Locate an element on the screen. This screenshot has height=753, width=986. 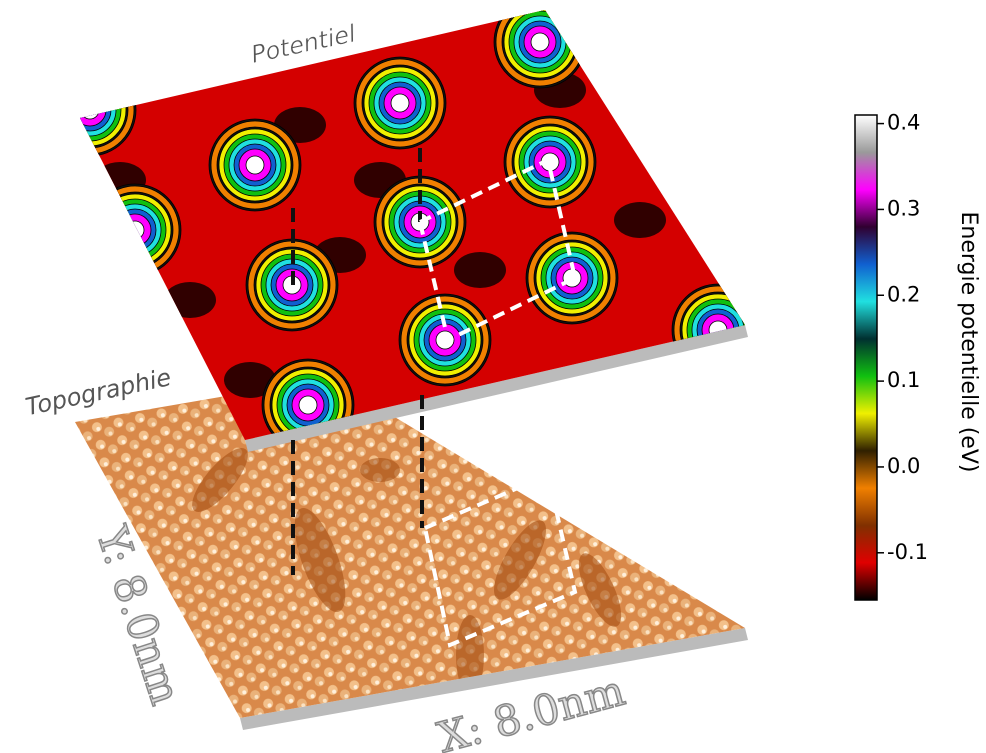
unit-cell is located at coordinates (497, 402).